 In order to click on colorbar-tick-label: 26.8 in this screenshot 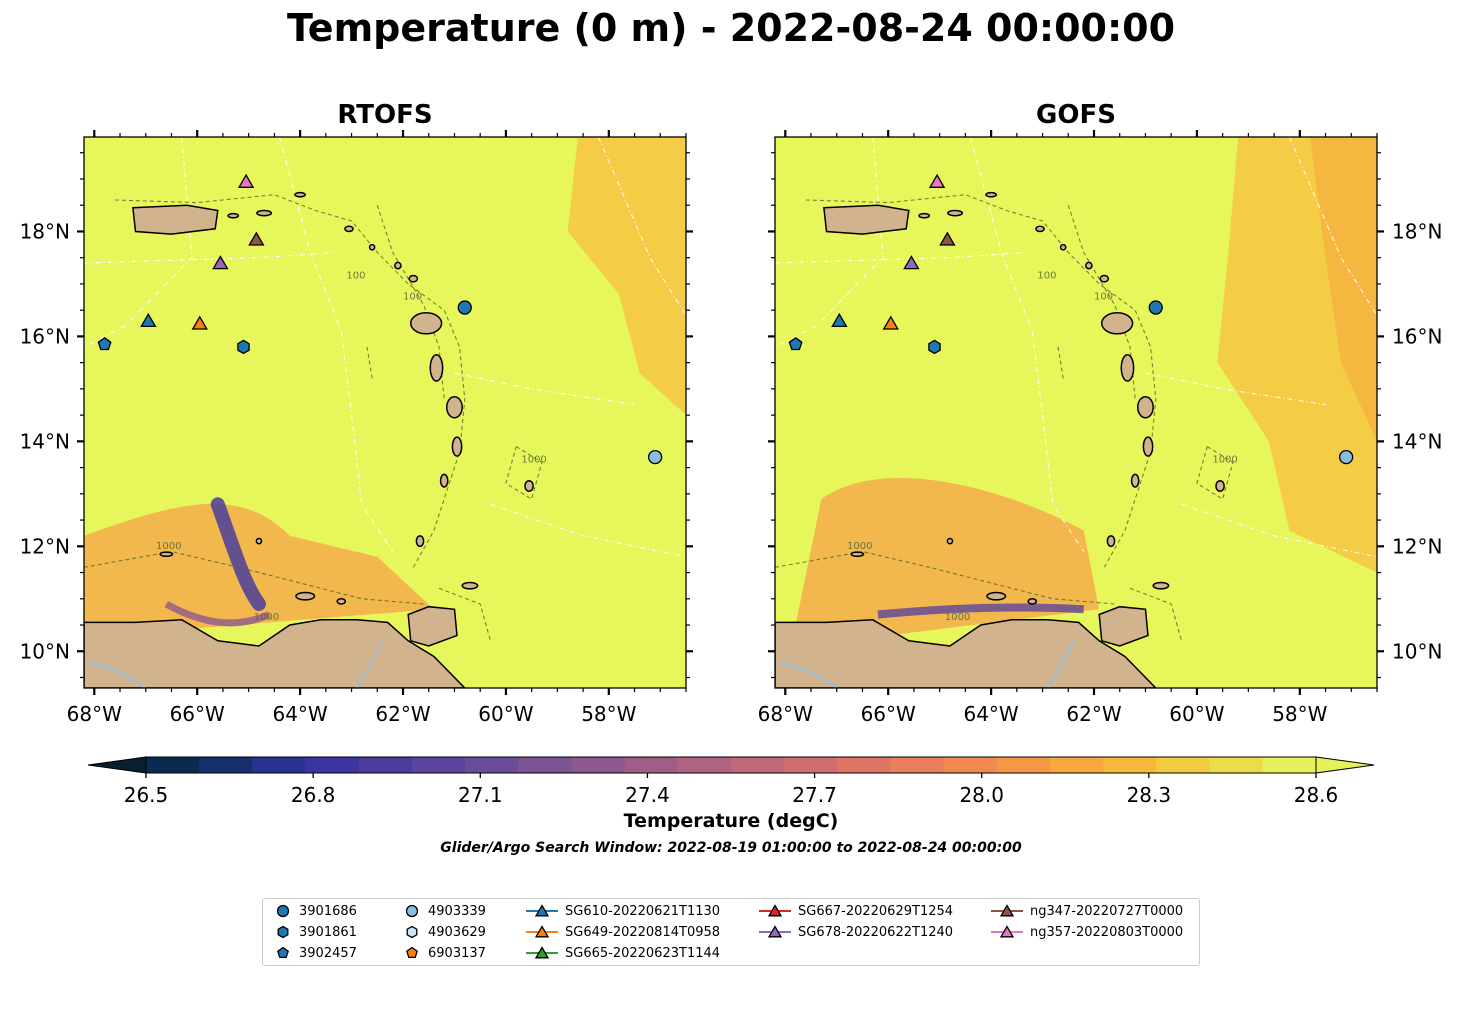, I will do `click(313, 795)`.